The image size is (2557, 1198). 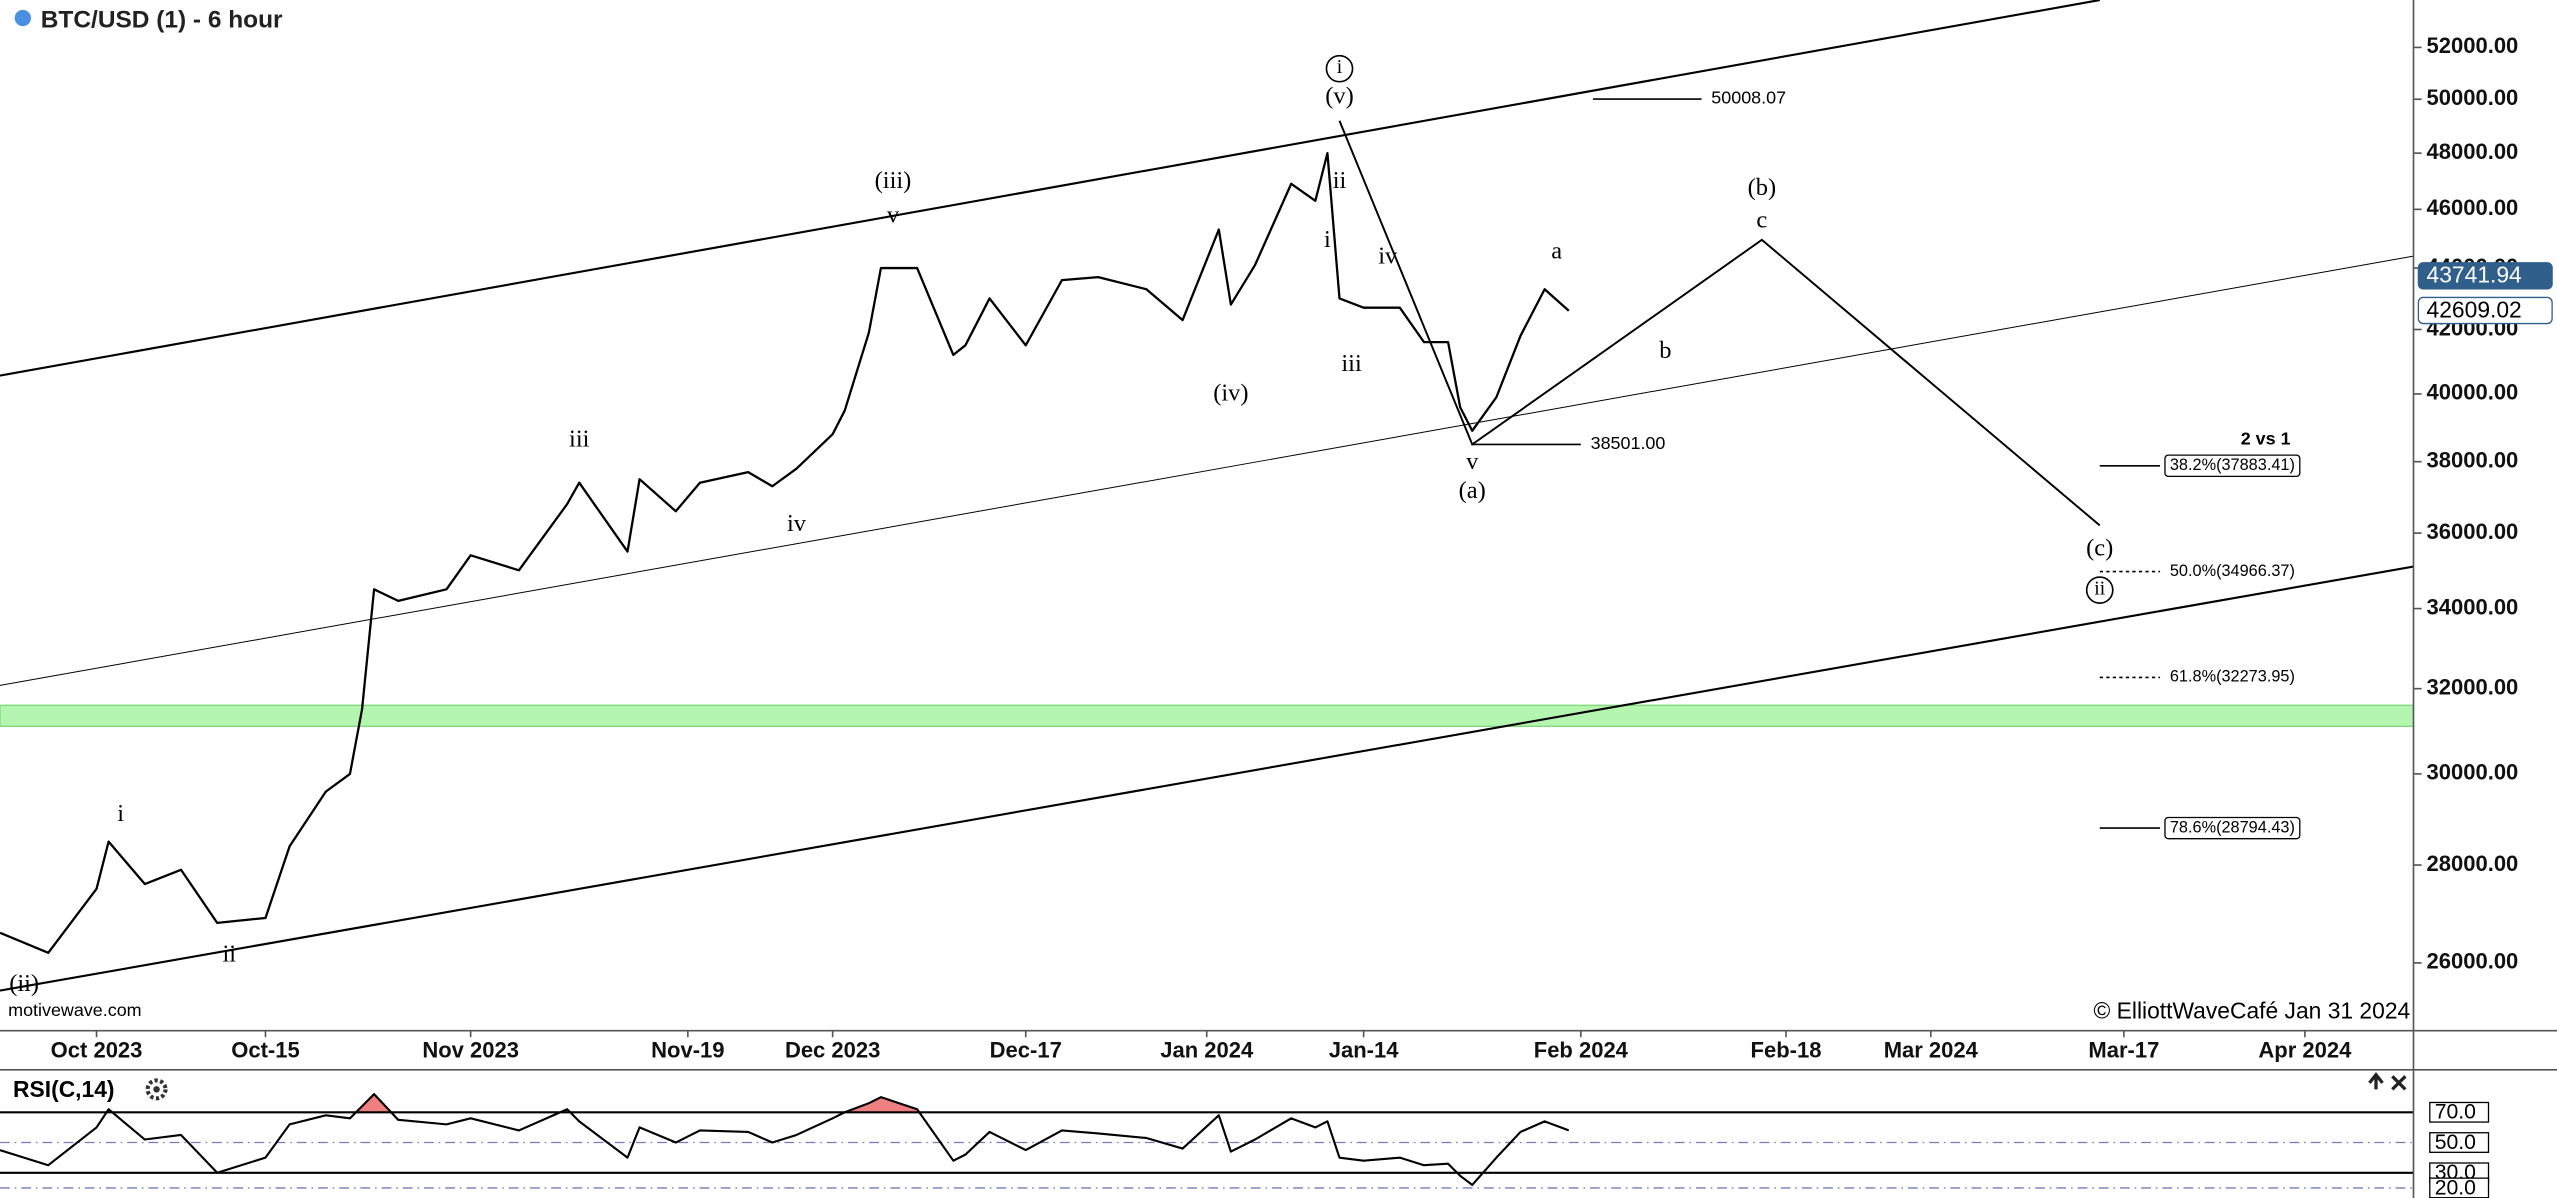 What do you see at coordinates (2473, 392) in the screenshot?
I see `y-tick-label: 40000.00` at bounding box center [2473, 392].